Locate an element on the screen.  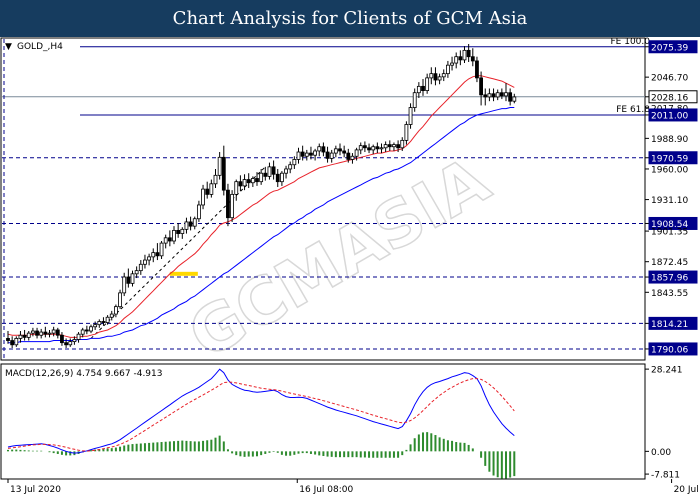
symbol-label: GOLD_,H4 is located at coordinates (40, 47).